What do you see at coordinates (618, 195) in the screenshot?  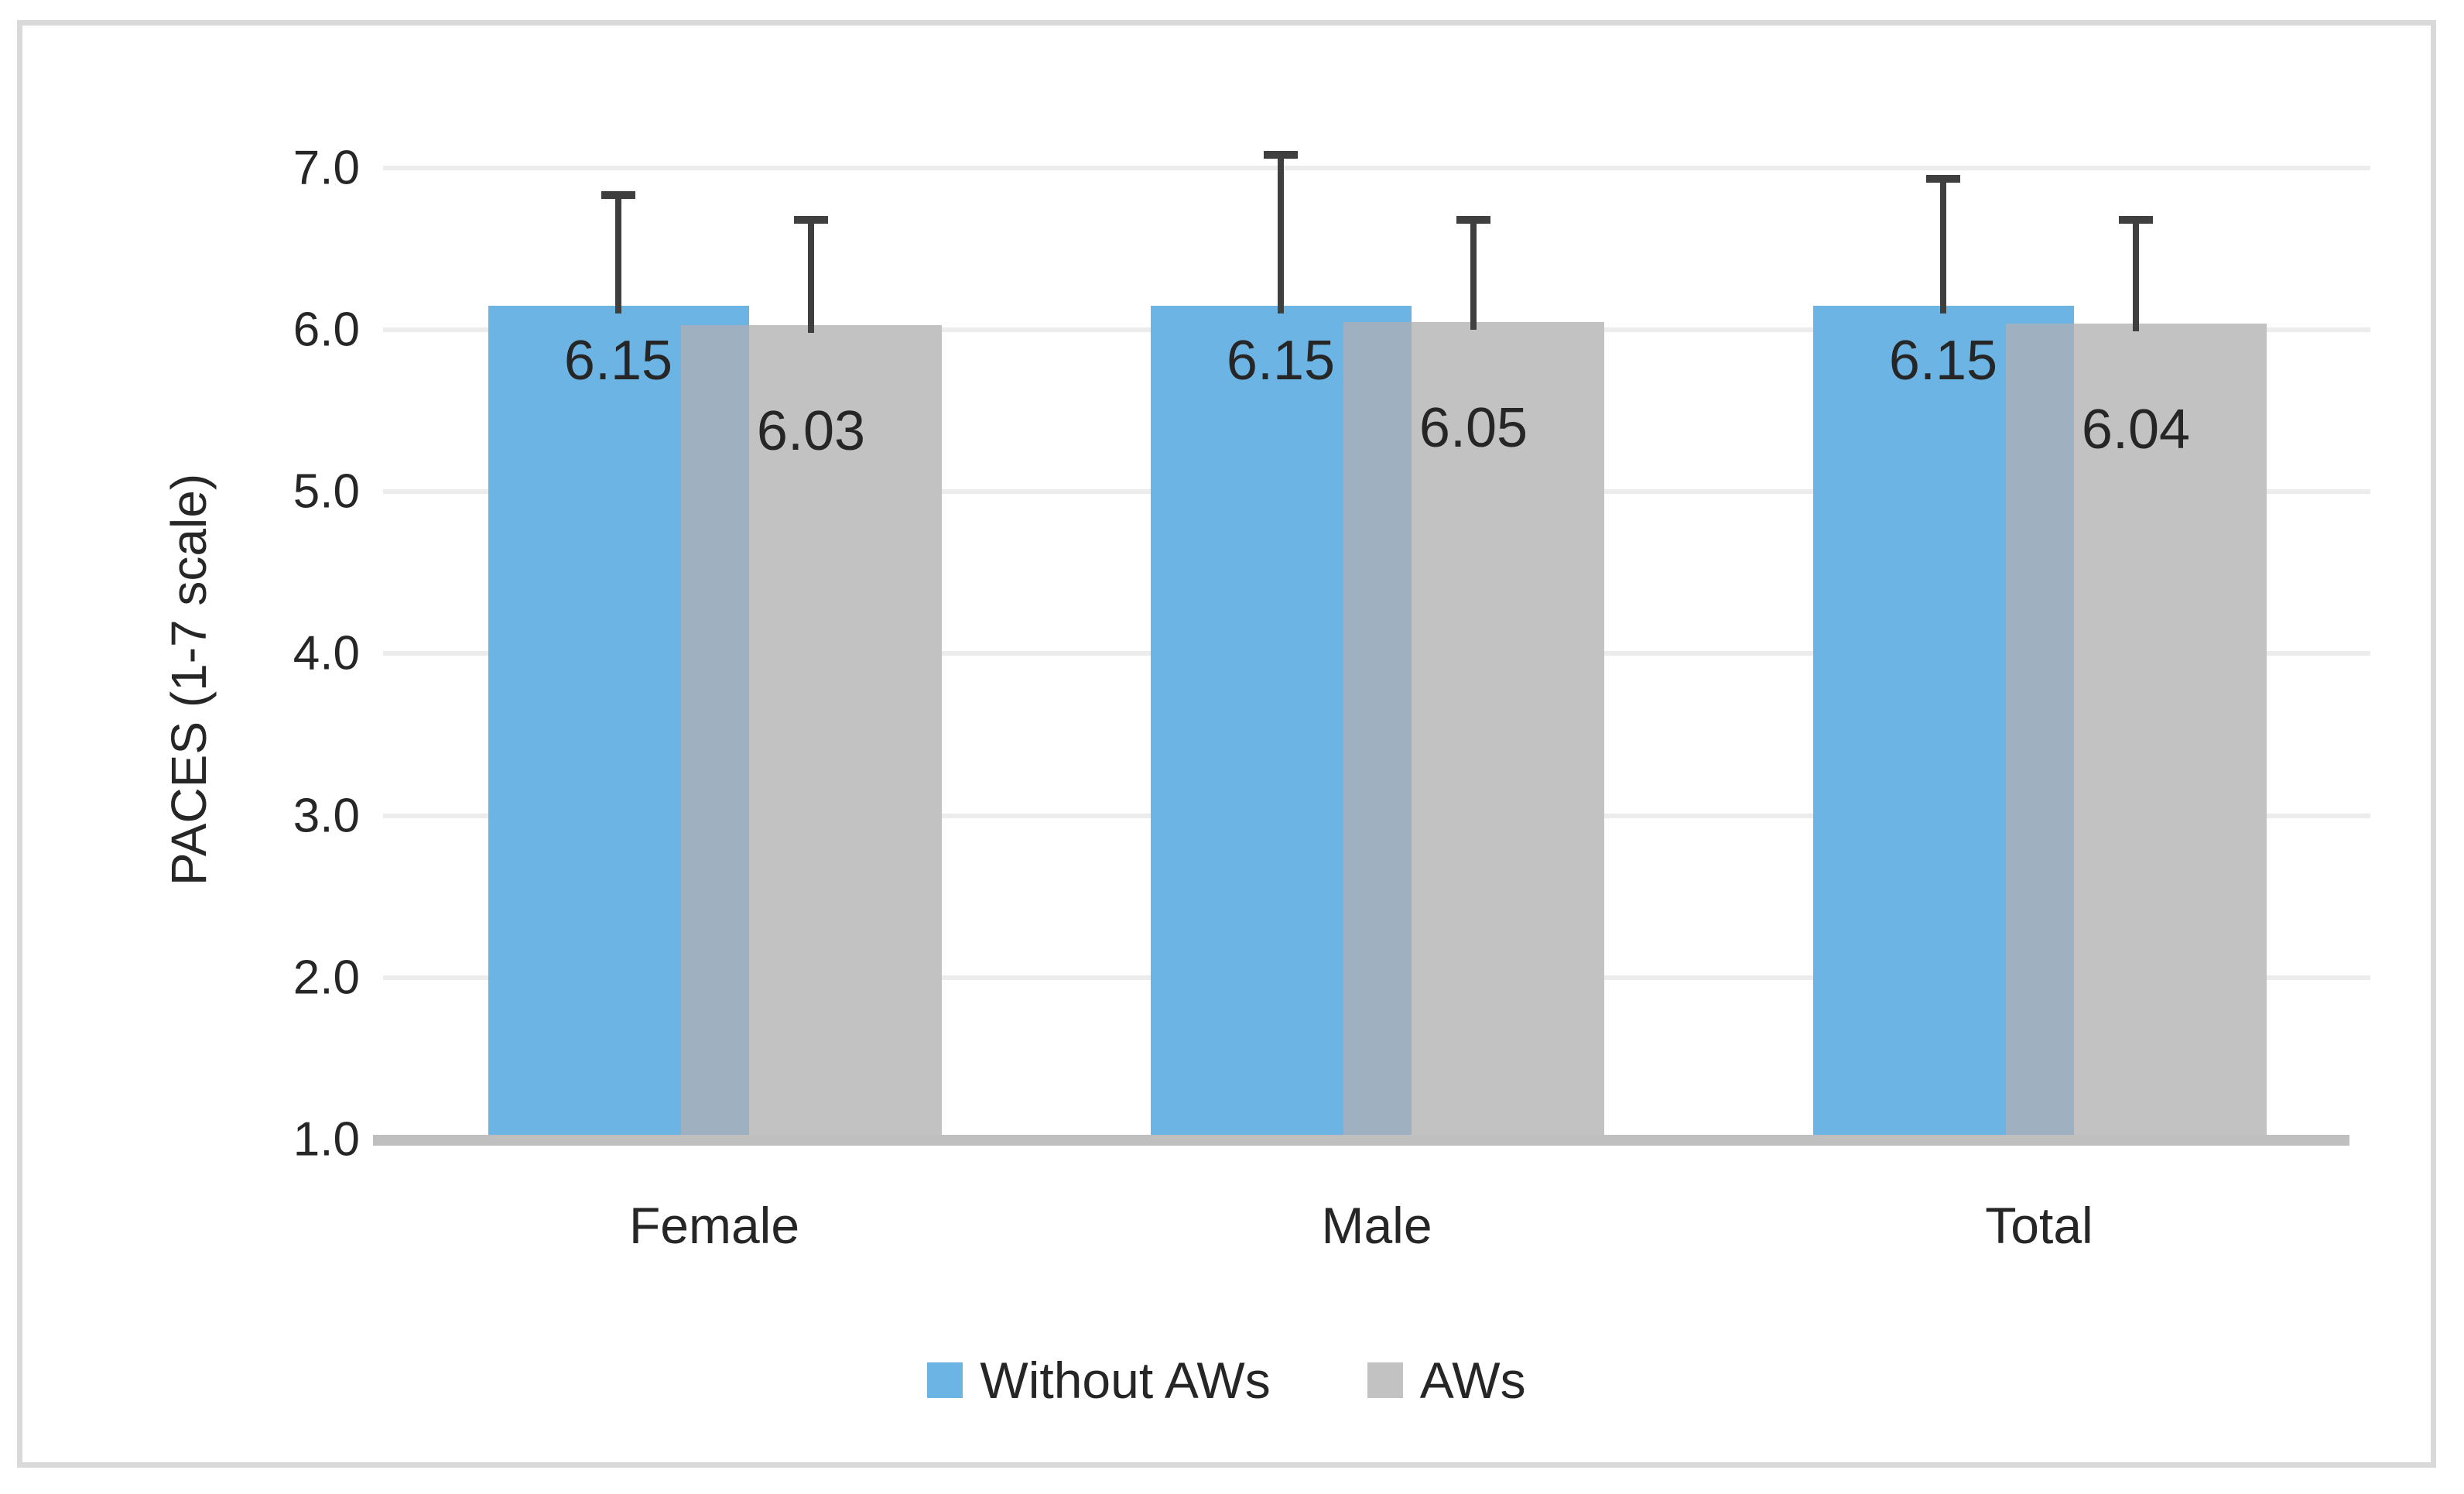 I see `error-bar-cap-without-aws-female` at bounding box center [618, 195].